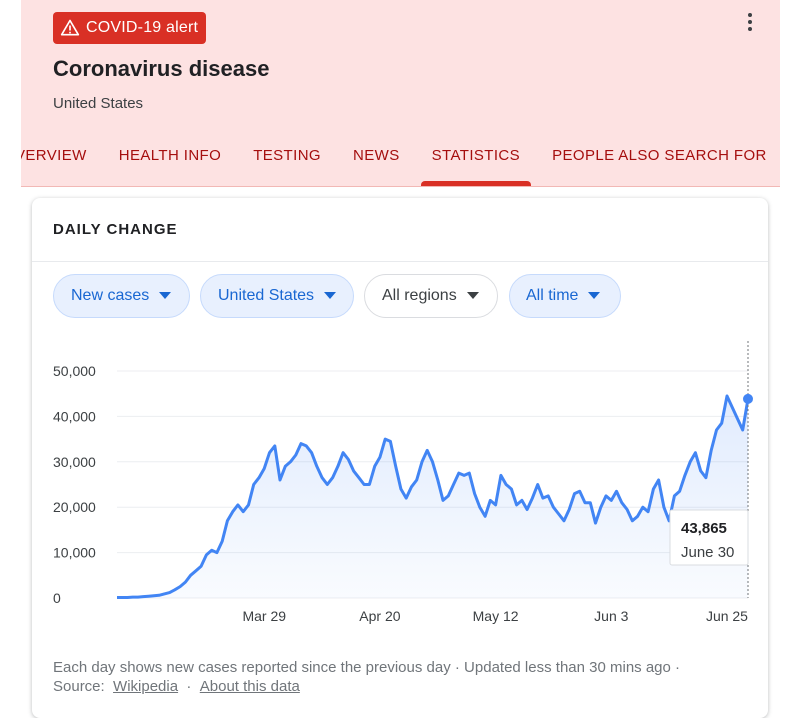  I want to click on wikipedia-link: Wikipedia, so click(146, 686).